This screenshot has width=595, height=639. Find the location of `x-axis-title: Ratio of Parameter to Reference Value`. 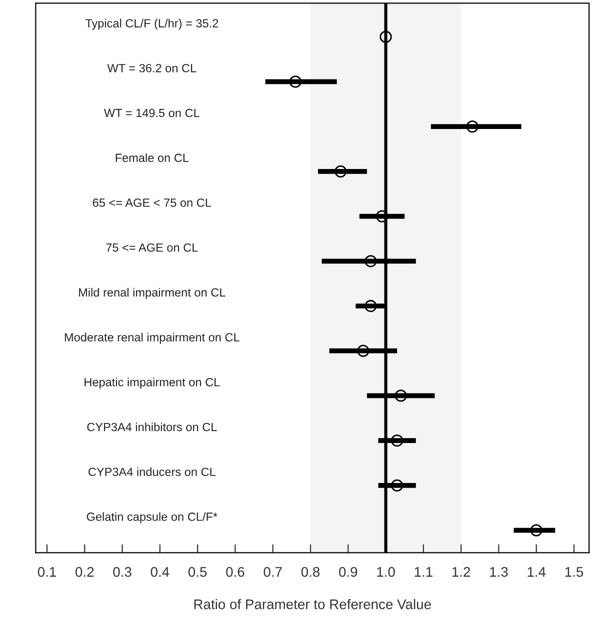

x-axis-title: Ratio of Parameter to Reference Value is located at coordinates (312, 604).